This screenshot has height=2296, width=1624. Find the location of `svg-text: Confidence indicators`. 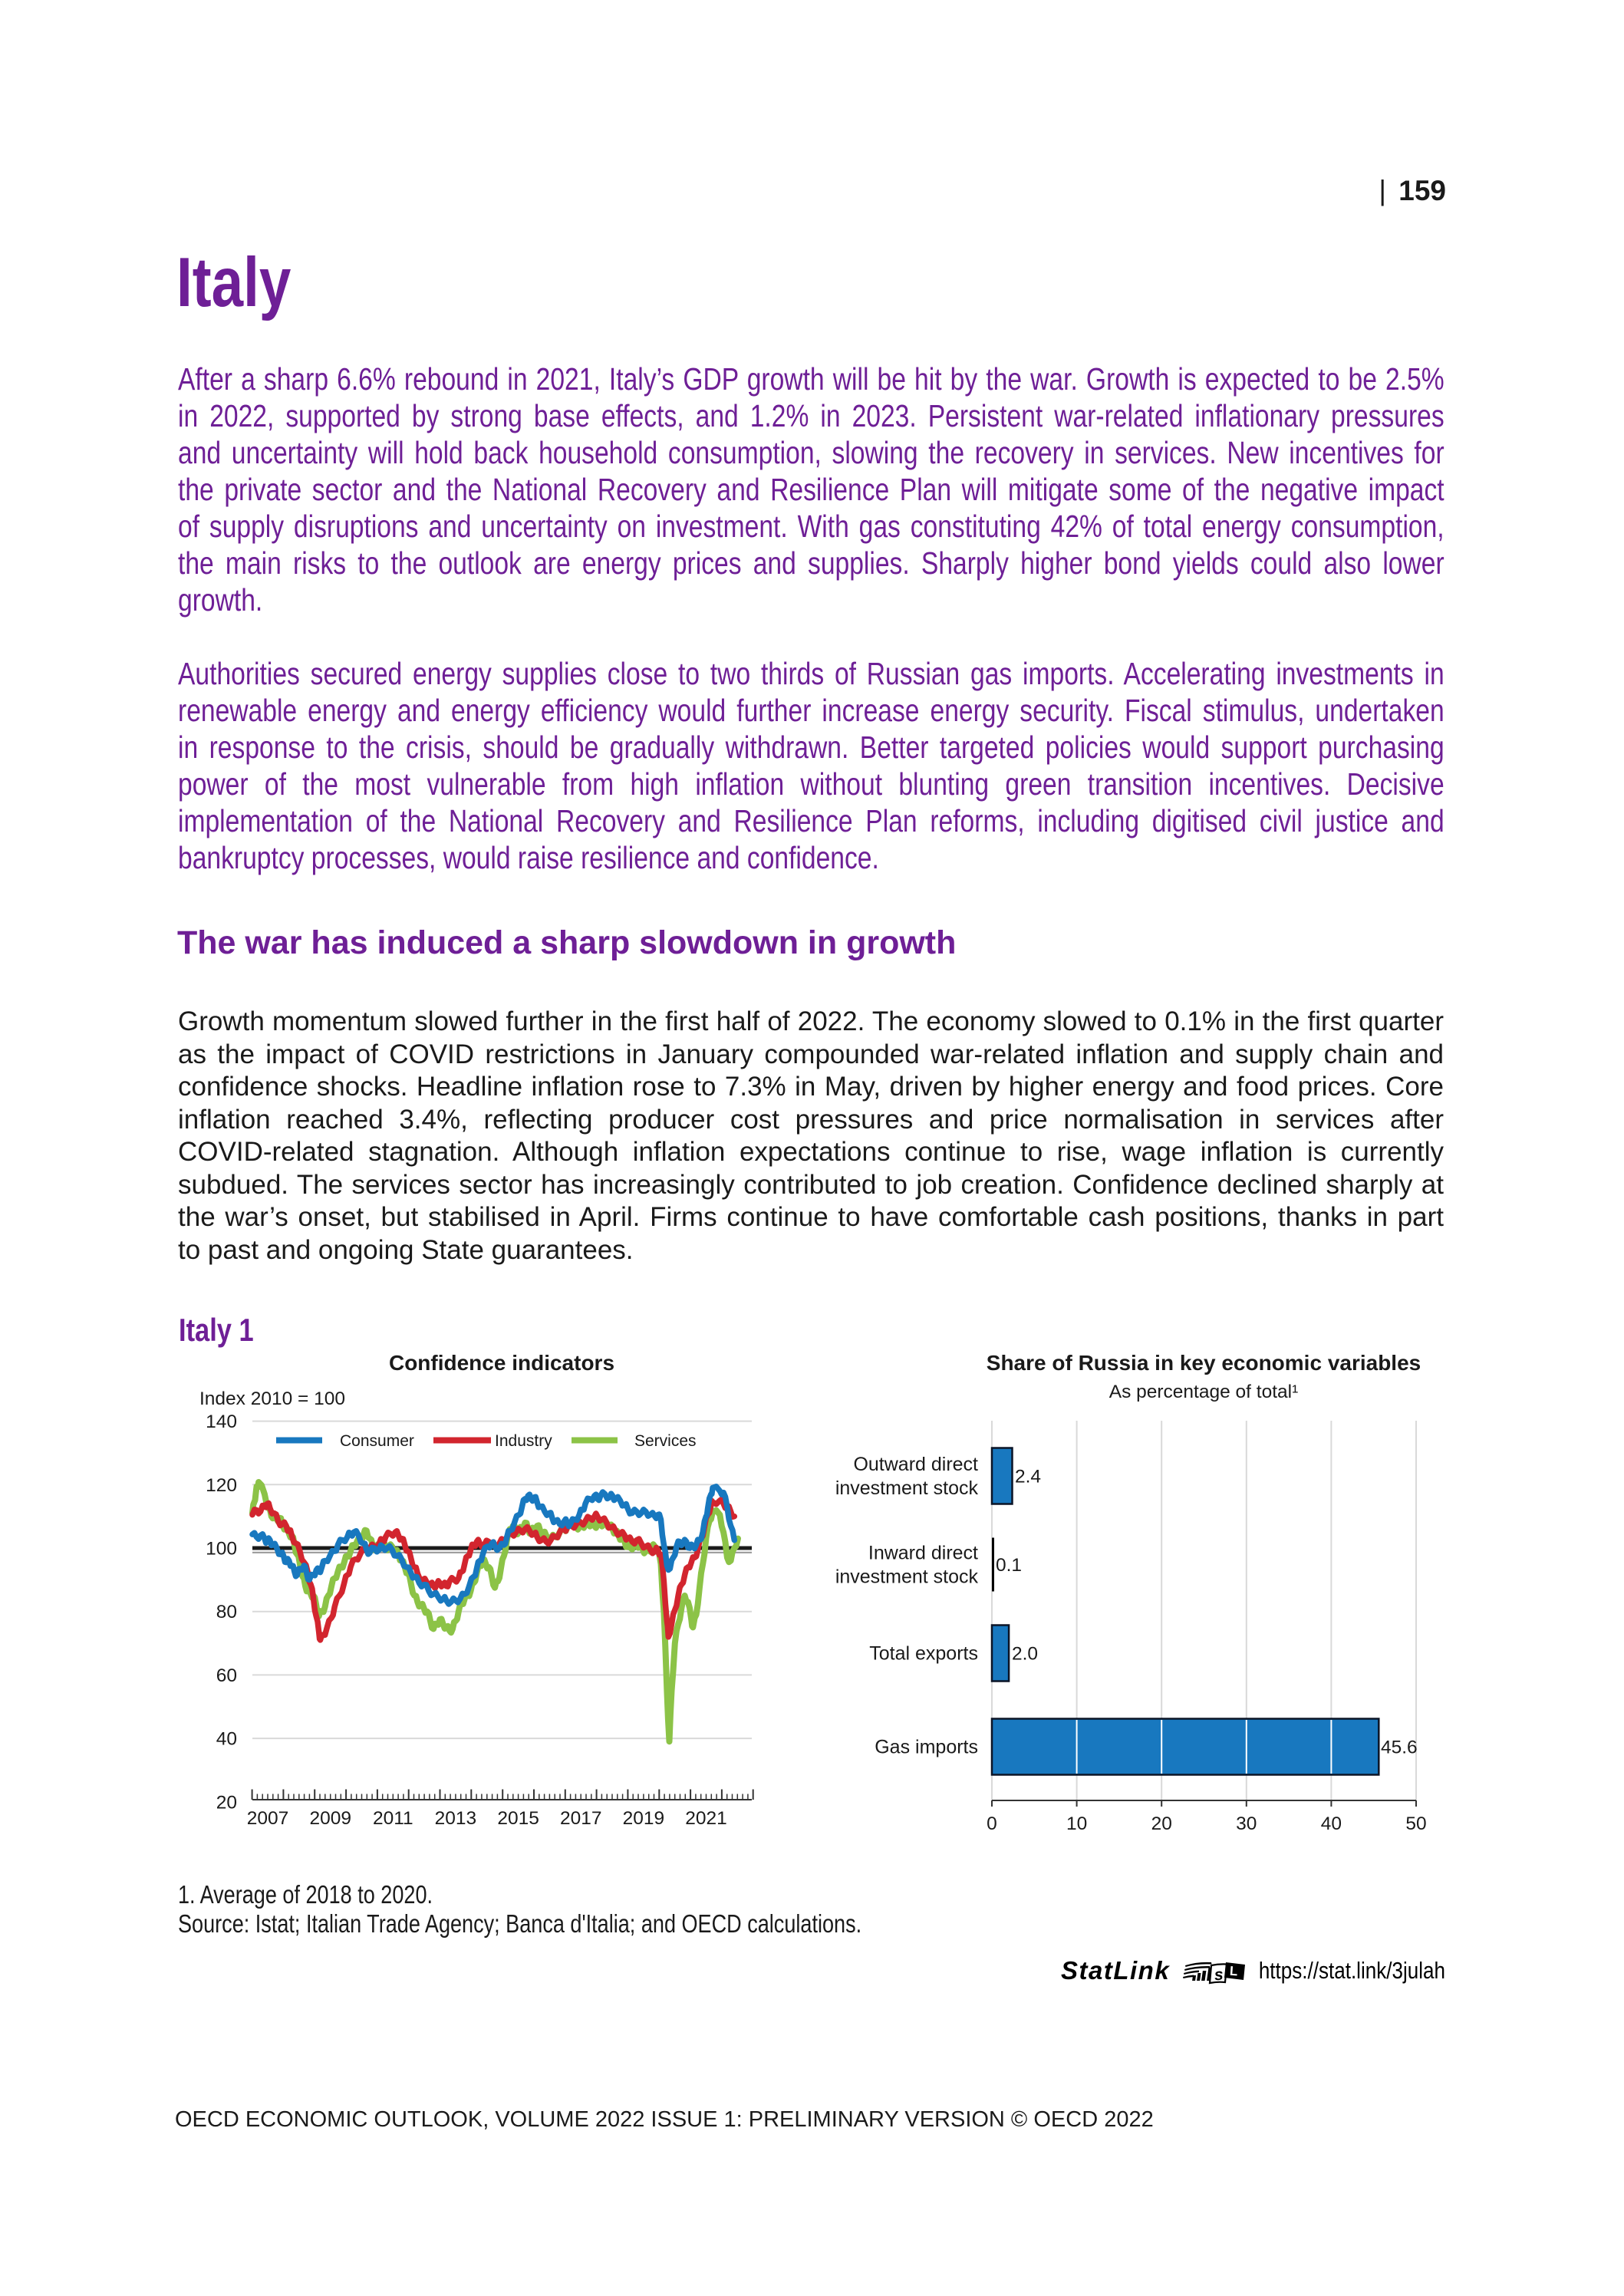

svg-text: Confidence indicators is located at coordinates (501, 1363).